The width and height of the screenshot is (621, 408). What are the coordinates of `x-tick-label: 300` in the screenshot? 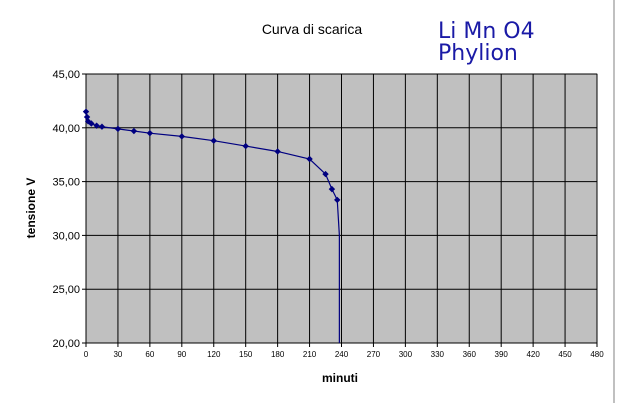 It's located at (406, 354).